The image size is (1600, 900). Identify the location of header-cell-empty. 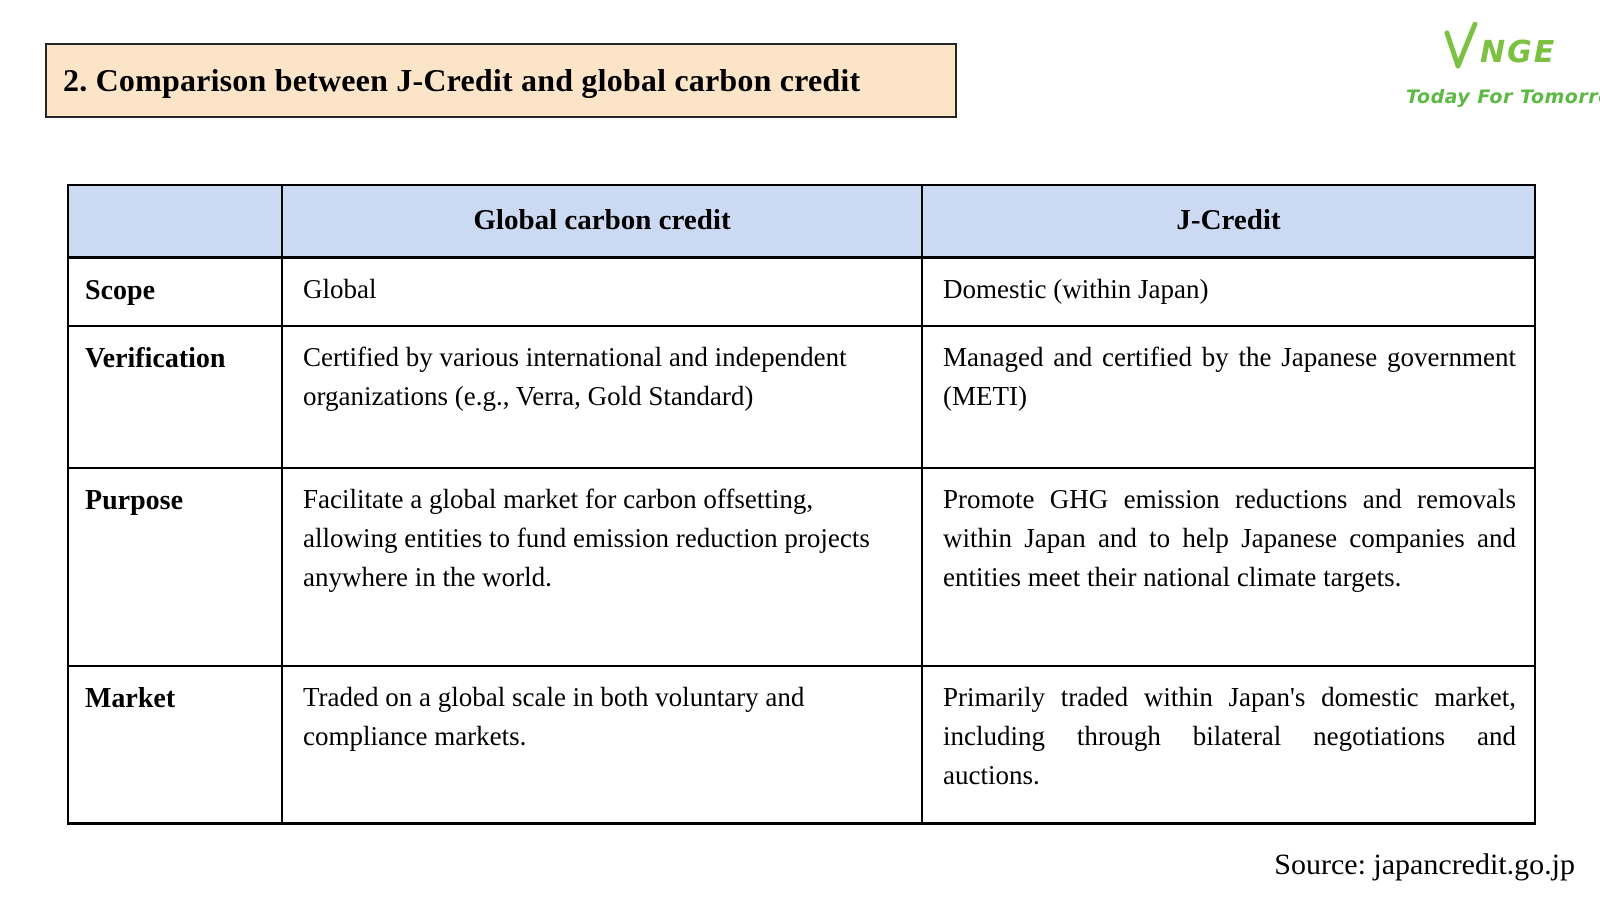
(175, 221).